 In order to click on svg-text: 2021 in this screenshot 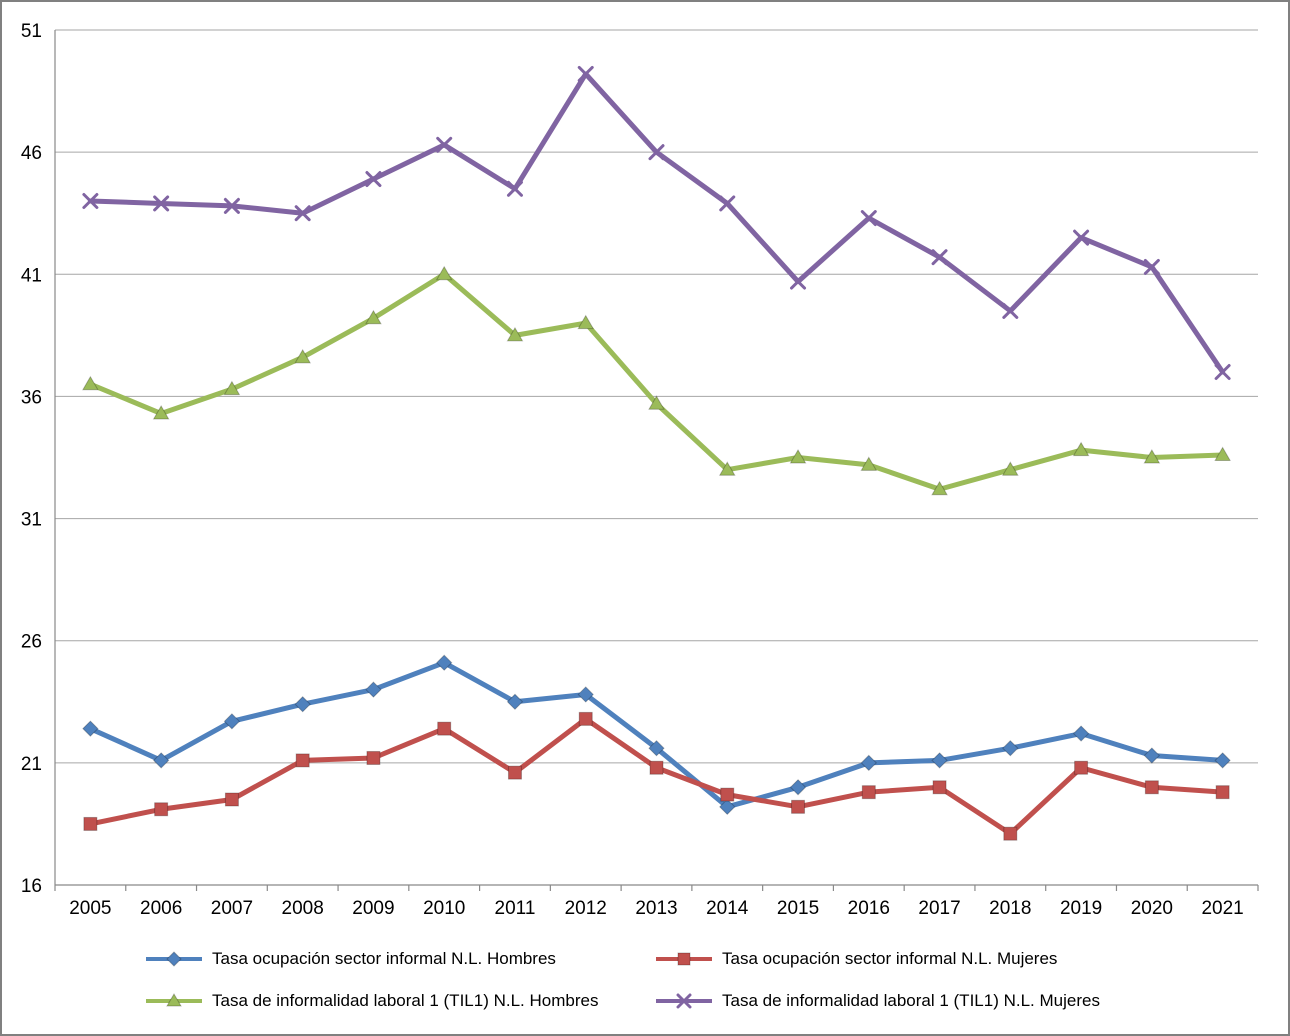, I will do `click(1222, 908)`.